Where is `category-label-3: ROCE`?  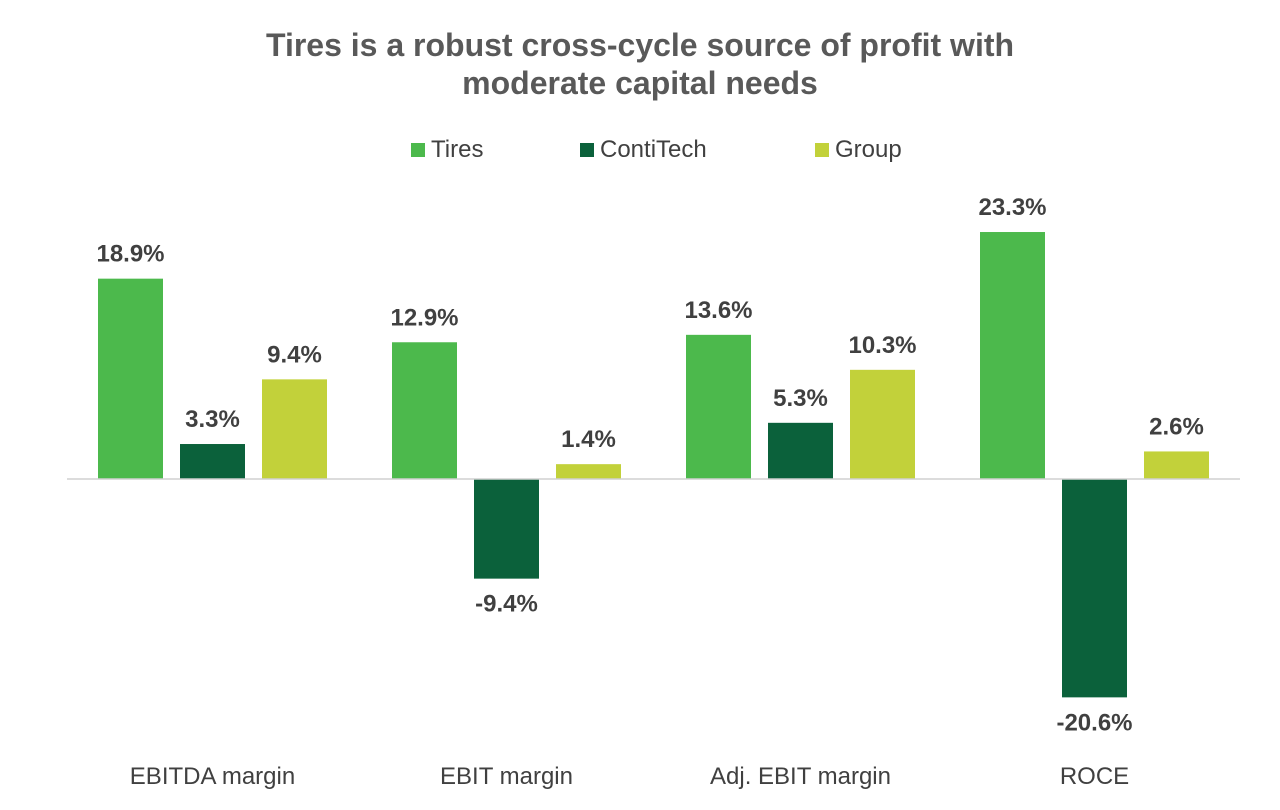 category-label-3: ROCE is located at coordinates (1094, 776).